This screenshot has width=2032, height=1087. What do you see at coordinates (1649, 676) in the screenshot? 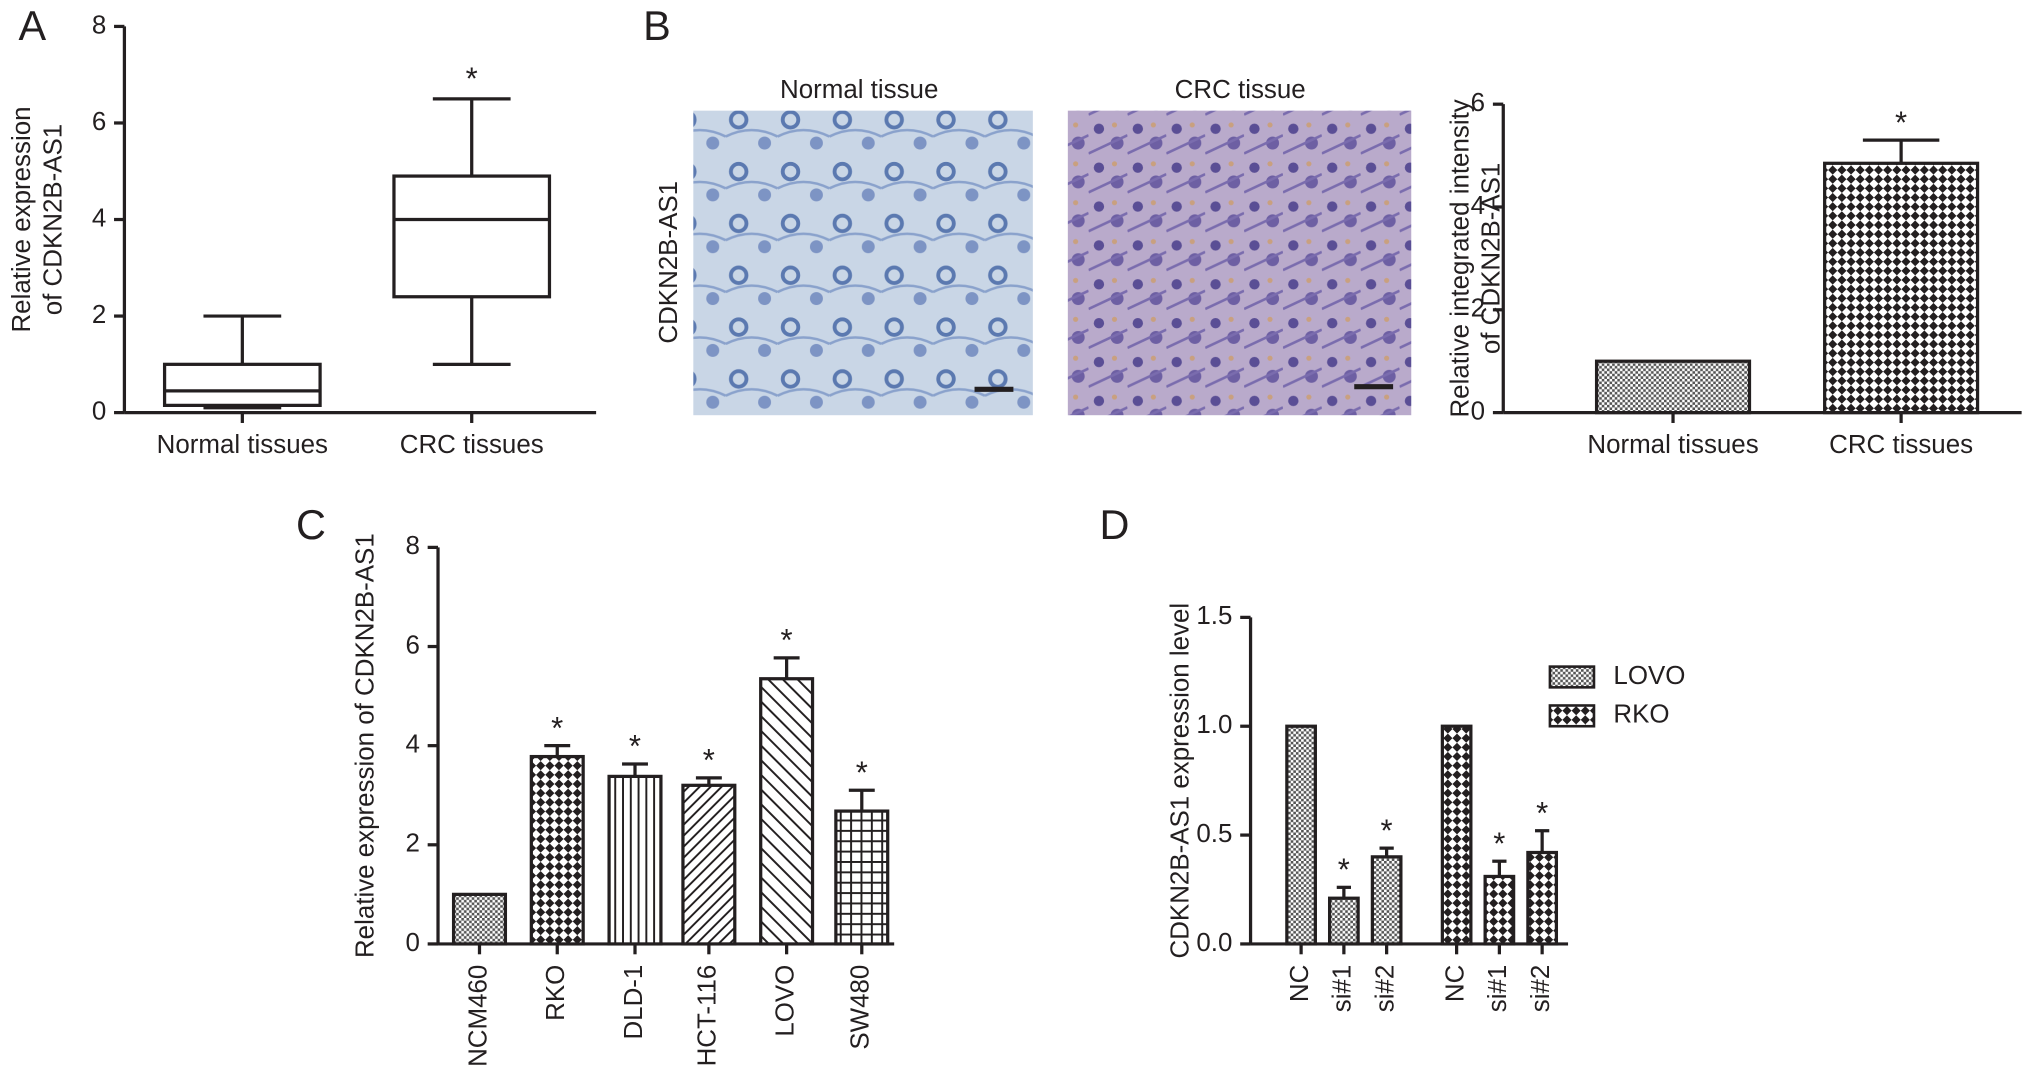
I see `legend-label: LOVO` at bounding box center [1649, 676].